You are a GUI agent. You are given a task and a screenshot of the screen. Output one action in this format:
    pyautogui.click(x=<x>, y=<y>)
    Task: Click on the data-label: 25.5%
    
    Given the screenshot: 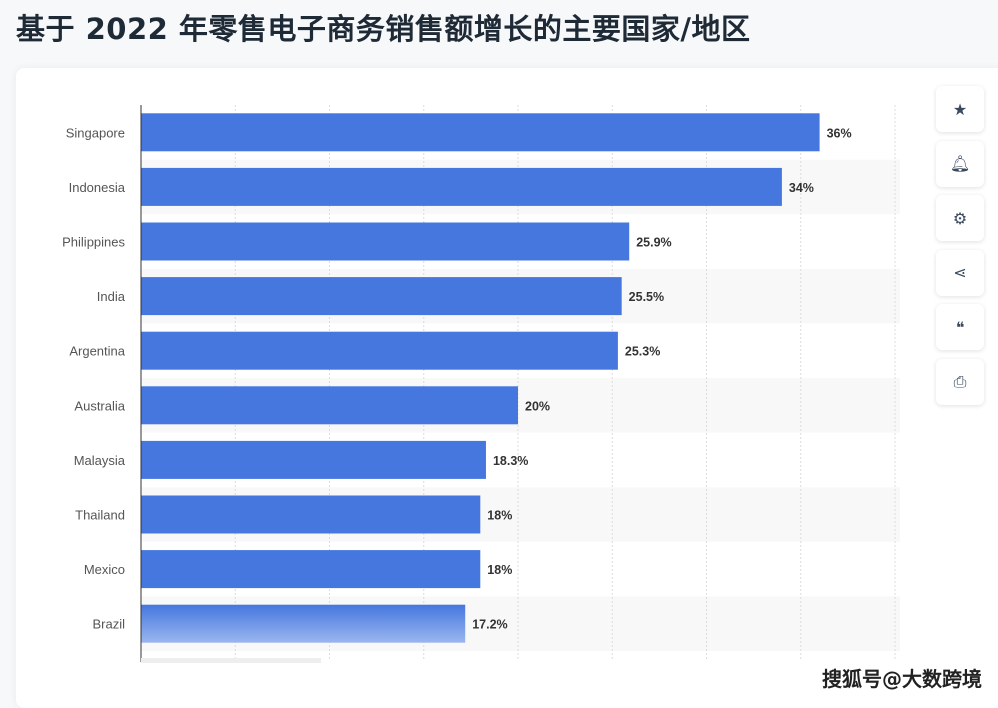 What is the action you would take?
    pyautogui.click(x=646, y=297)
    